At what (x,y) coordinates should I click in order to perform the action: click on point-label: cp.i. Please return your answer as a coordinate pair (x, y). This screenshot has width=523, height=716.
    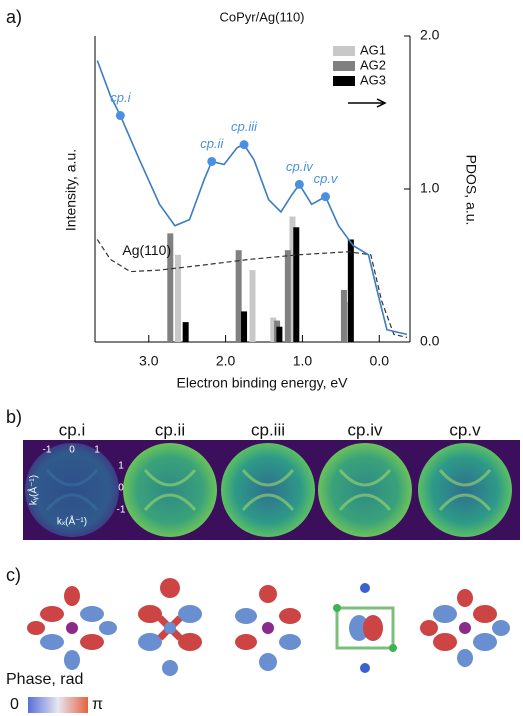
    Looking at the image, I should click on (120, 97).